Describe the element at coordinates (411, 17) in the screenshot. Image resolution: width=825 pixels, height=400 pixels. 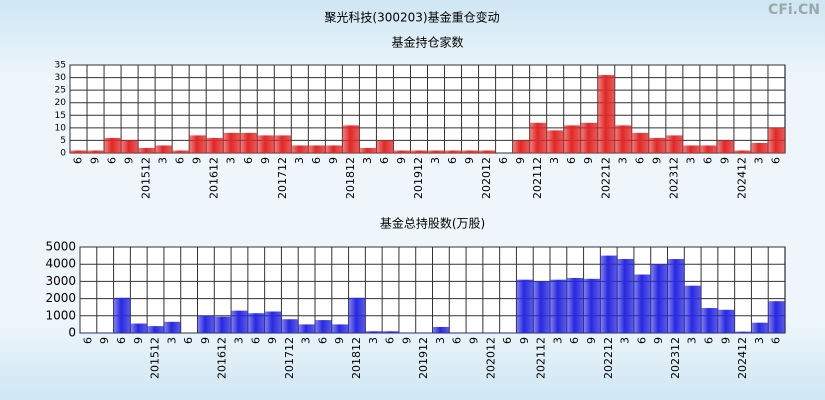
I see `page-title: 聚光科技(300203)基金重仓变动` at that location.